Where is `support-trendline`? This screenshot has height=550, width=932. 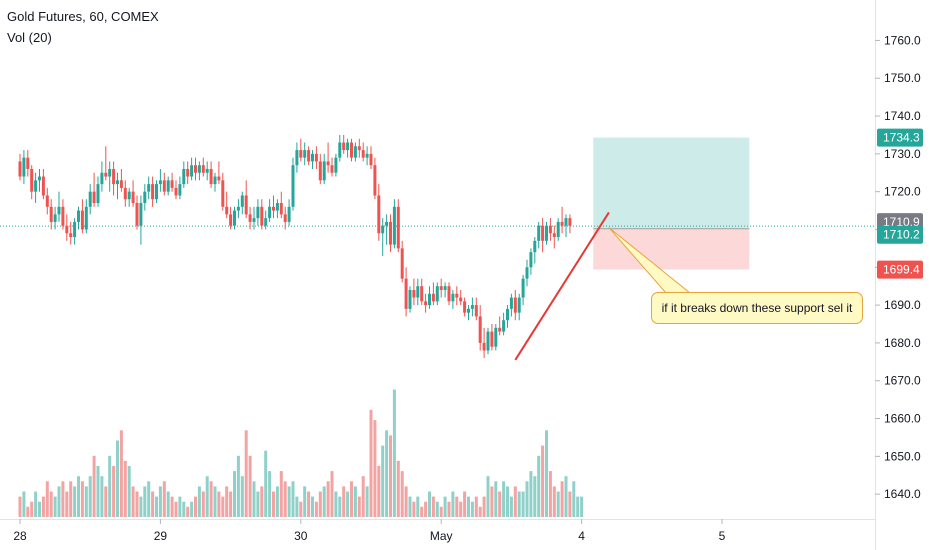
support-trendline is located at coordinates (562, 286).